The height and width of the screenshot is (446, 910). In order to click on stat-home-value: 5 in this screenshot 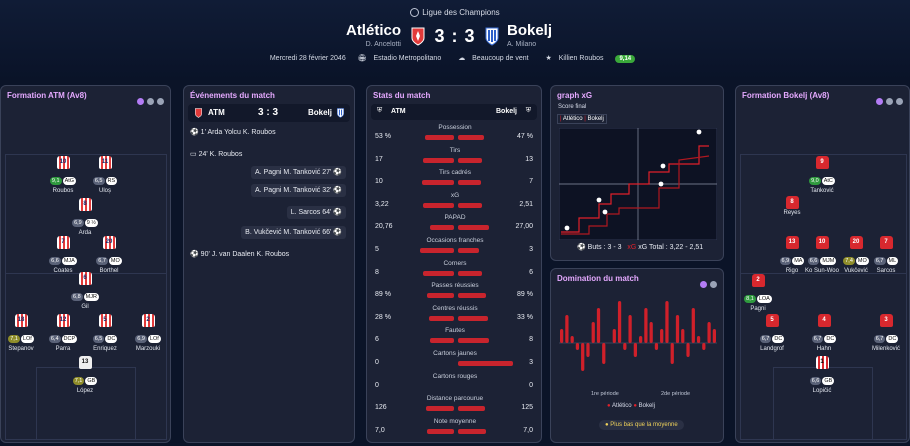, I will do `click(377, 249)`.